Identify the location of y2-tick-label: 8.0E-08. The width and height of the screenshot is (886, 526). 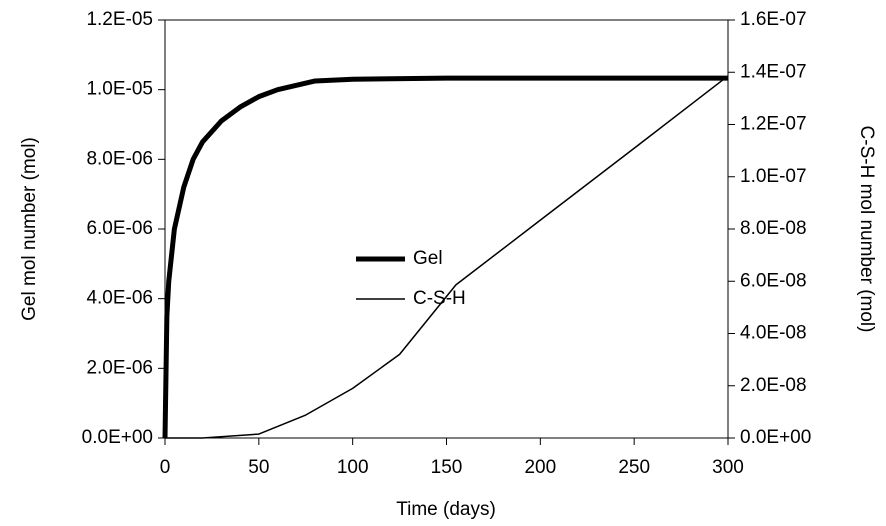
(773, 228).